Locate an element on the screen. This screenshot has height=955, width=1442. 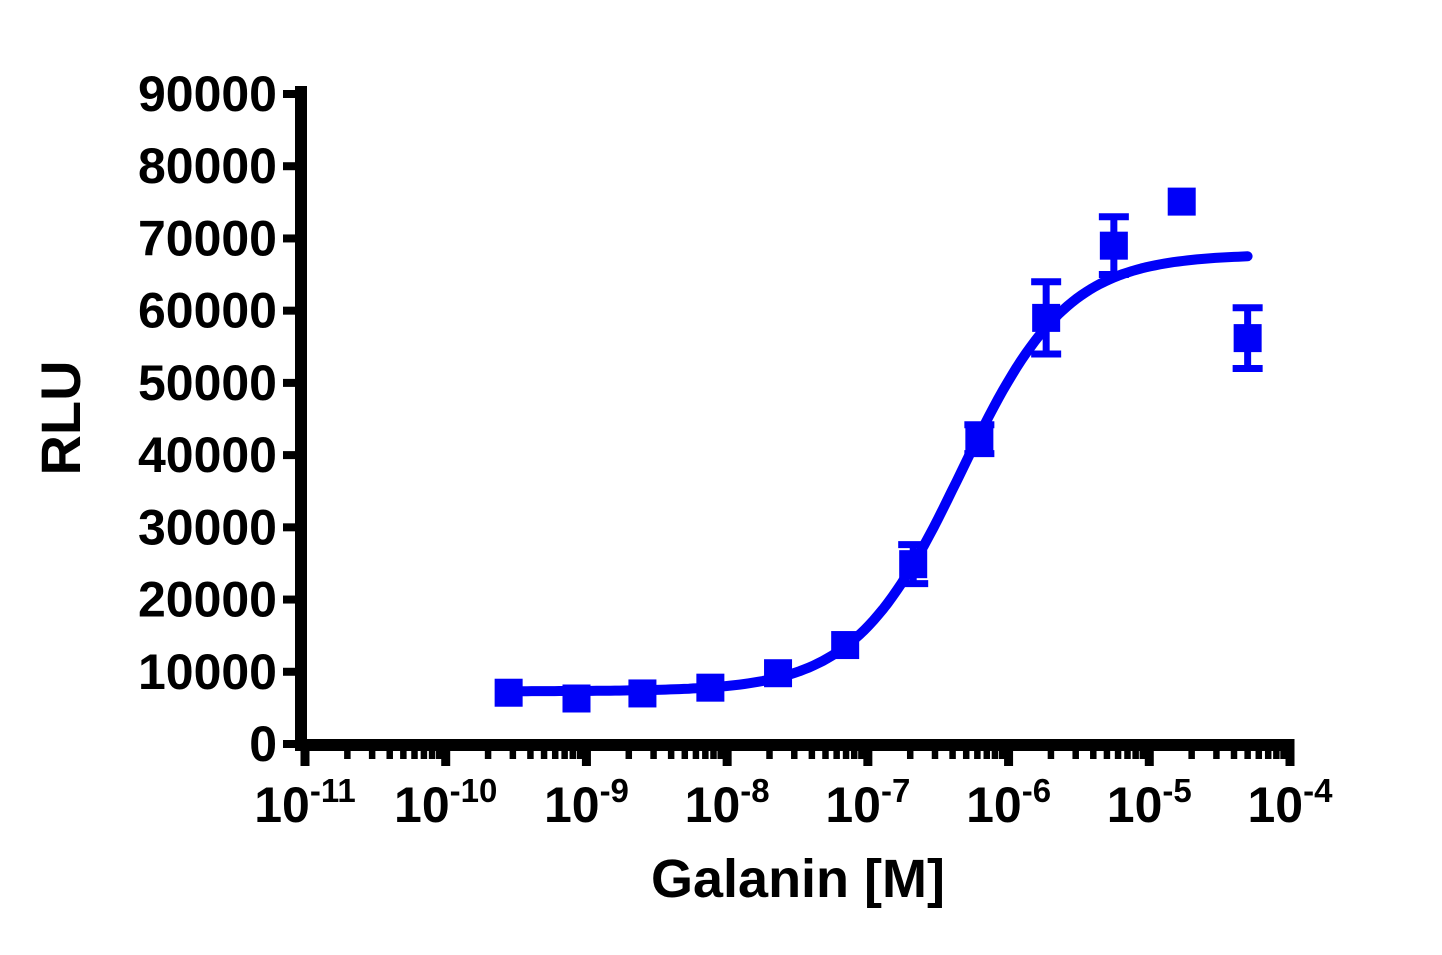
y-tick-label: 50000 is located at coordinates (207, 383).